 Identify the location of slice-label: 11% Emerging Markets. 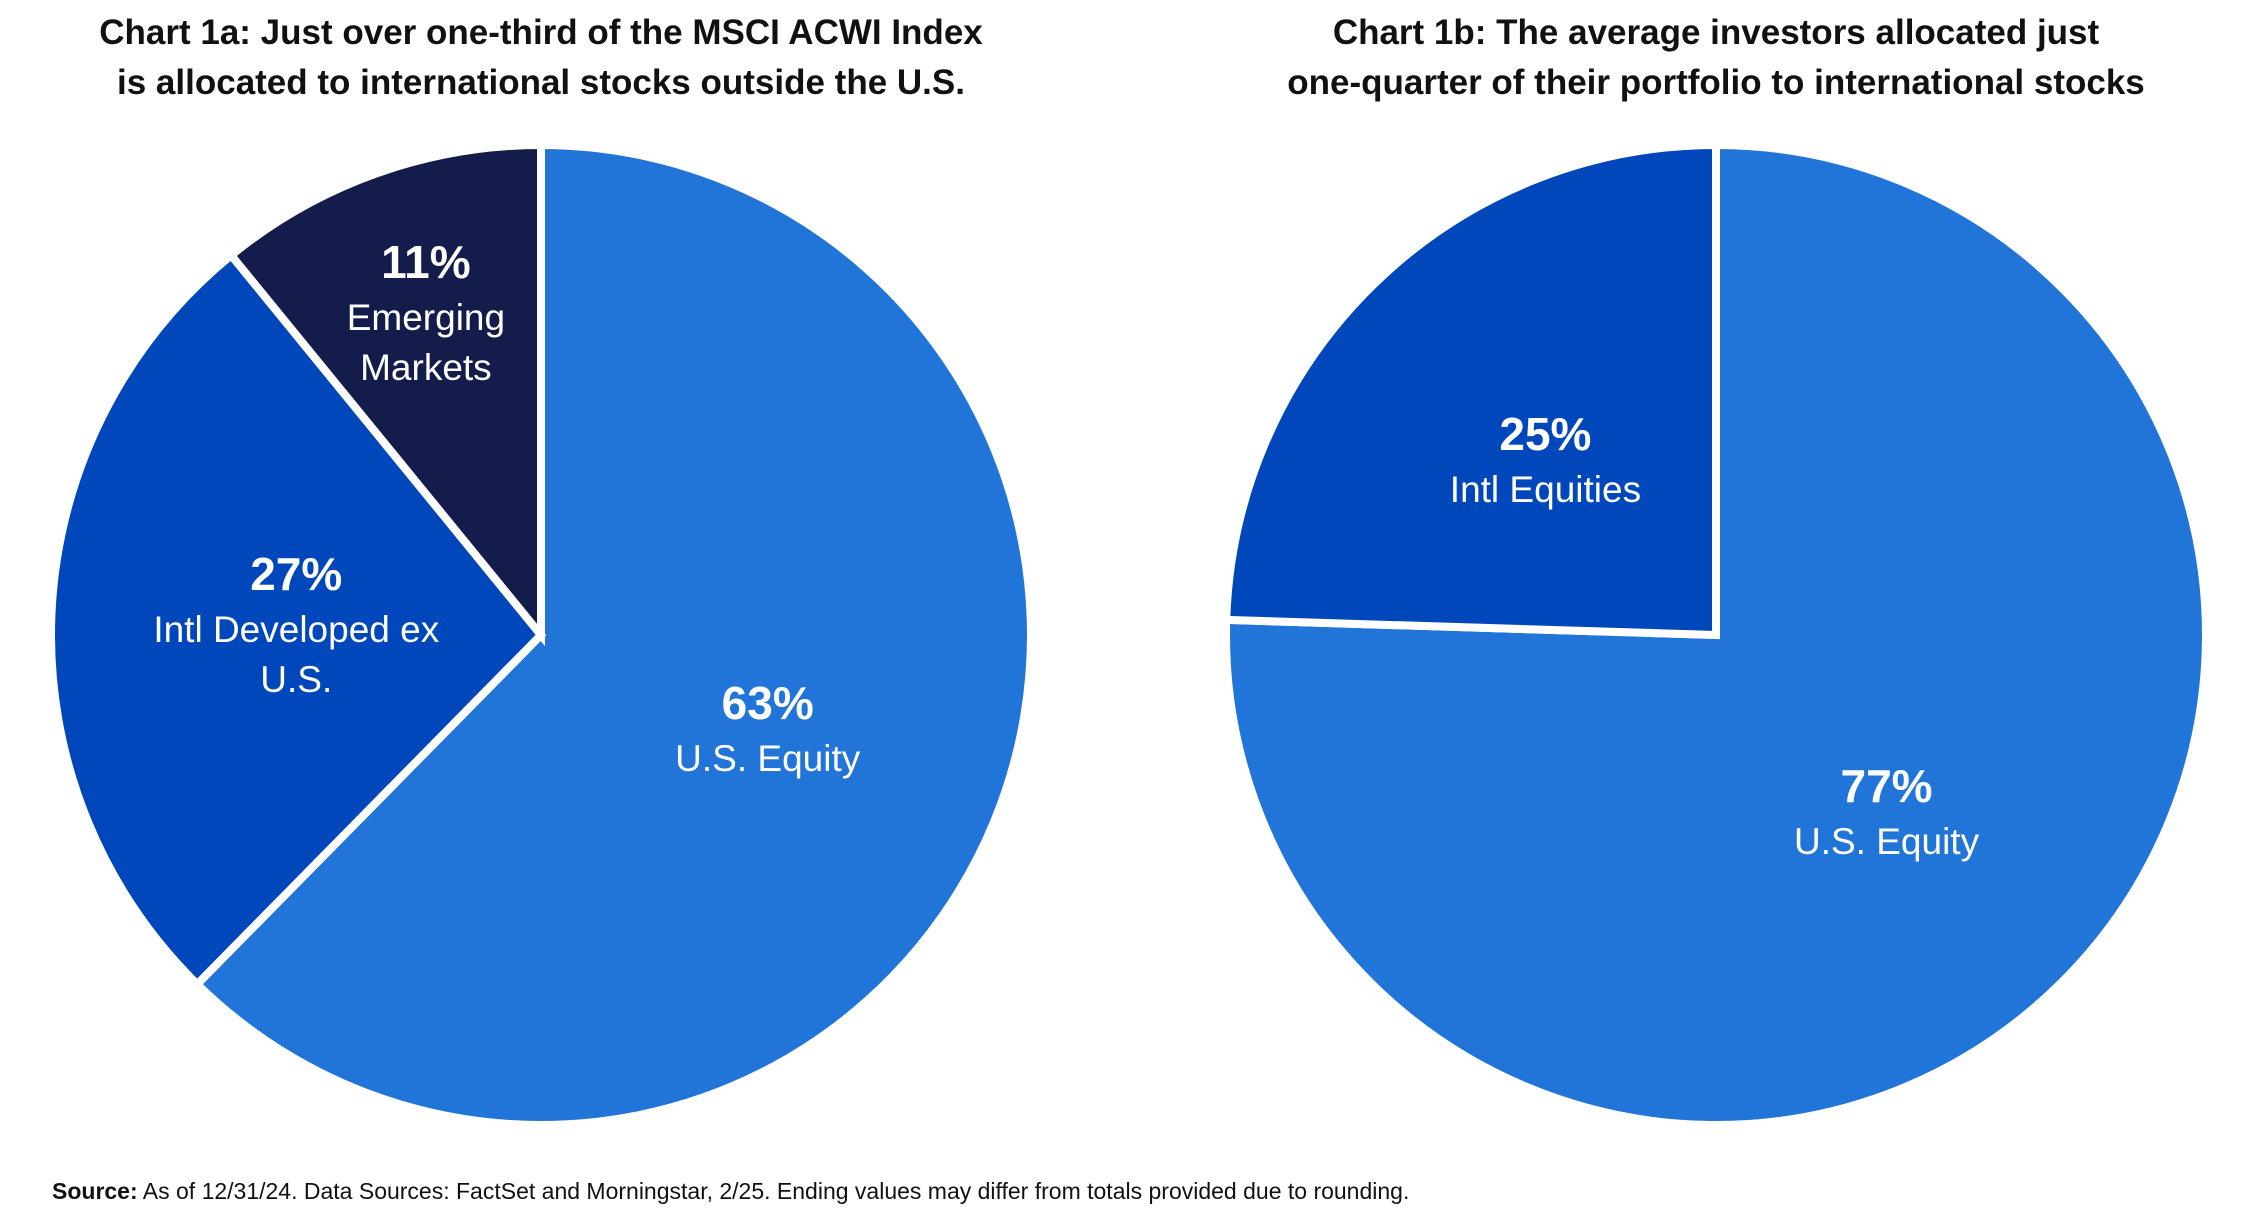
(426, 312).